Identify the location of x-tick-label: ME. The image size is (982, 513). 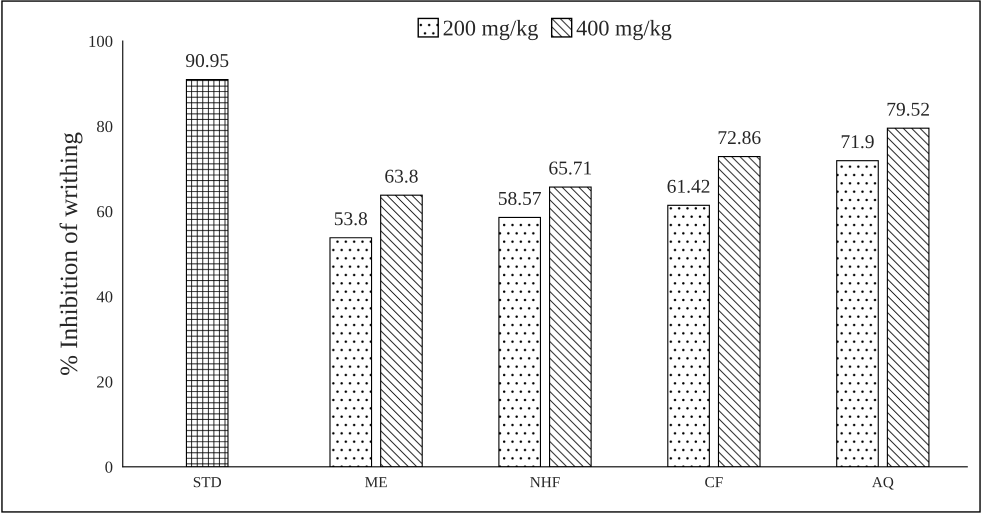
(376, 482).